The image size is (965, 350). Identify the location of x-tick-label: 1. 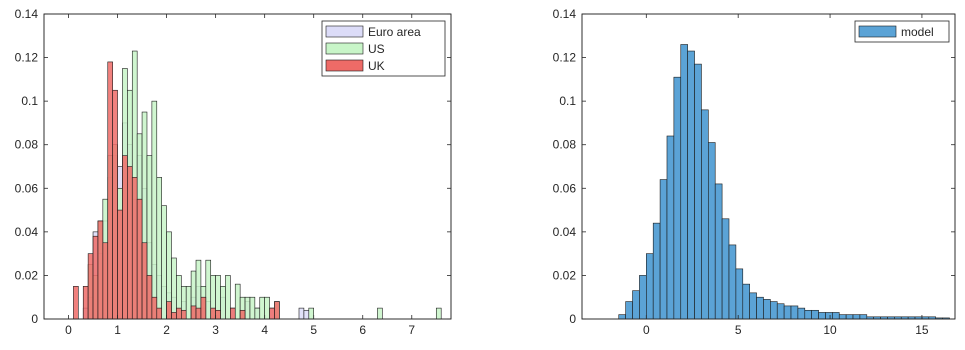
(117, 330).